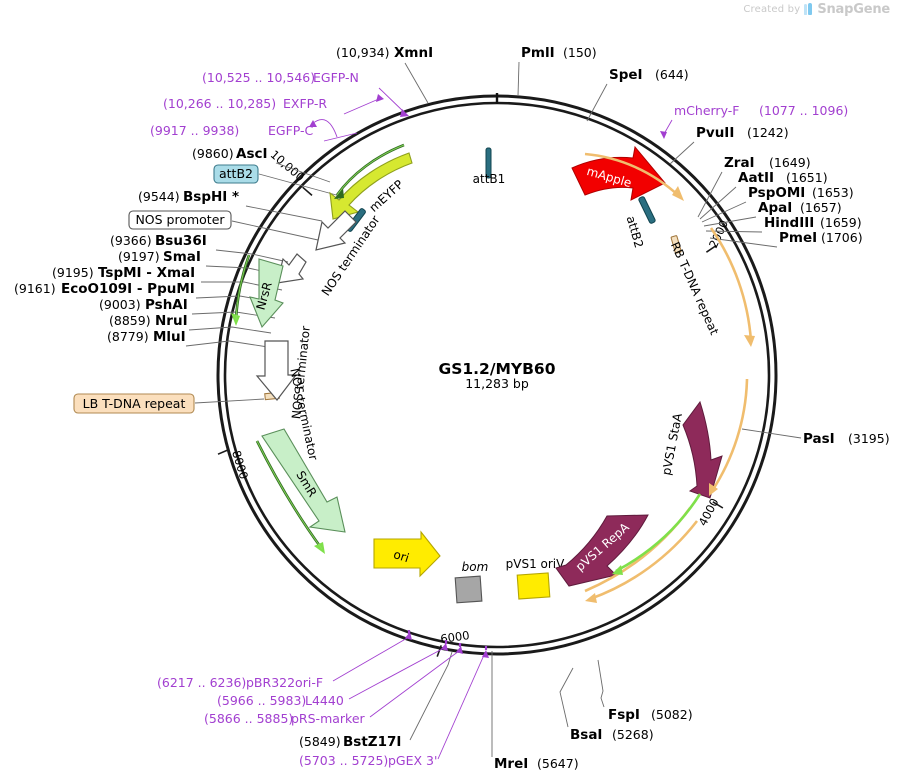 The width and height of the screenshot is (900, 782). I want to click on enzyme-xmnI: (10,934) XmnI, so click(384, 74).